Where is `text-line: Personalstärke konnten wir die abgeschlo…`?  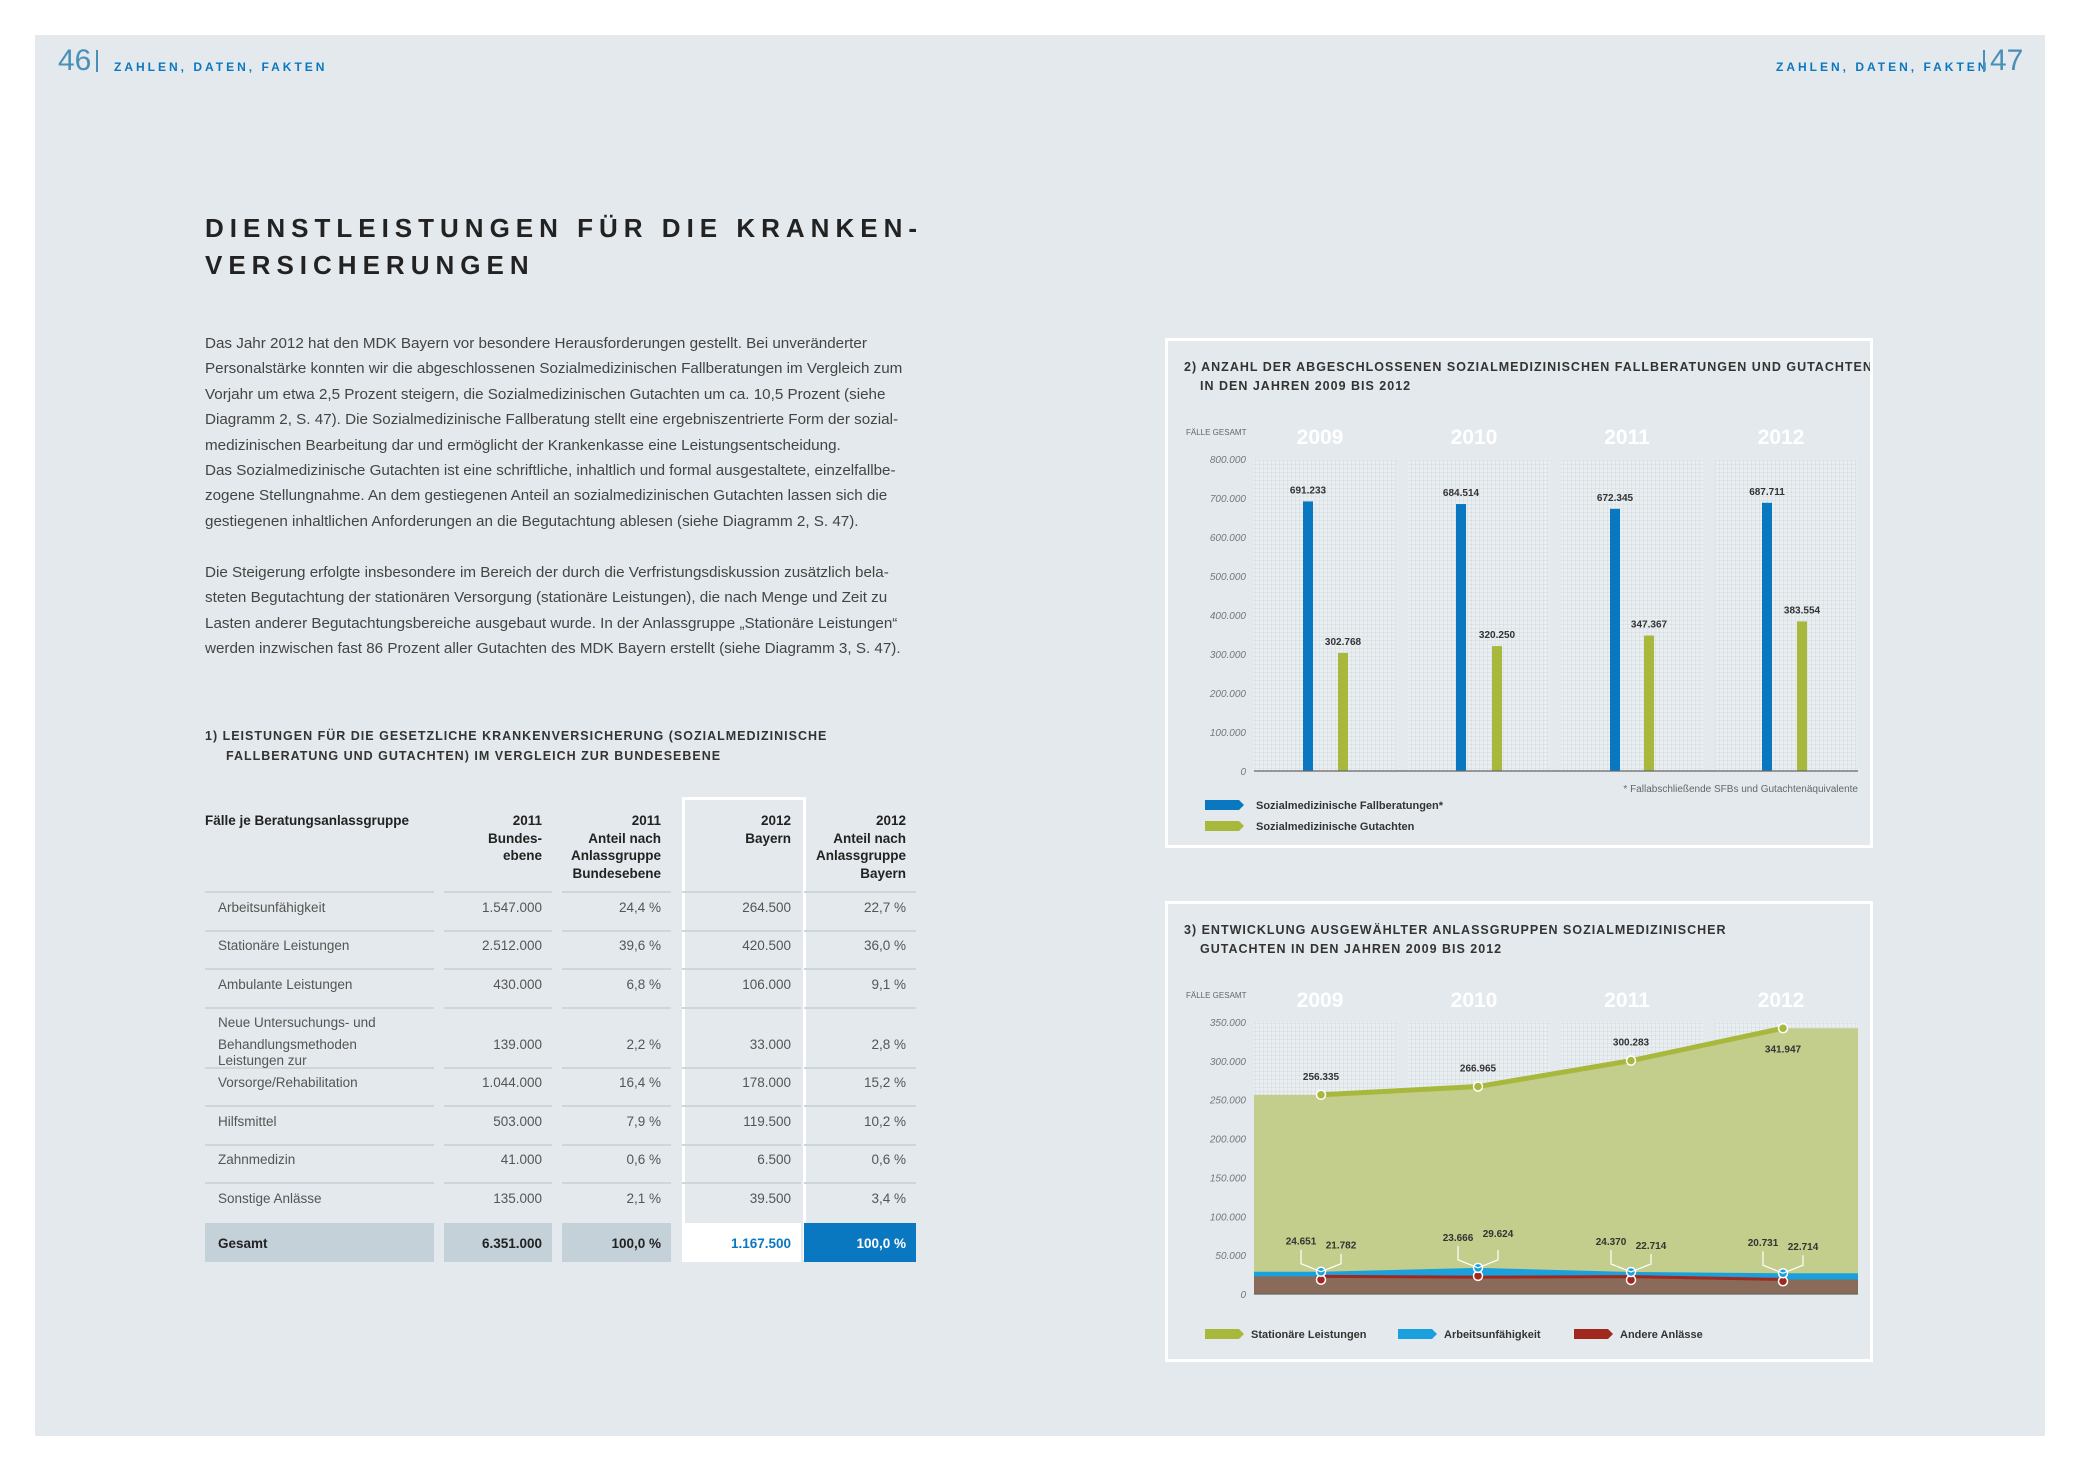
text-line: Personalstärke konnten wir die abgeschlo… is located at coordinates (554, 369).